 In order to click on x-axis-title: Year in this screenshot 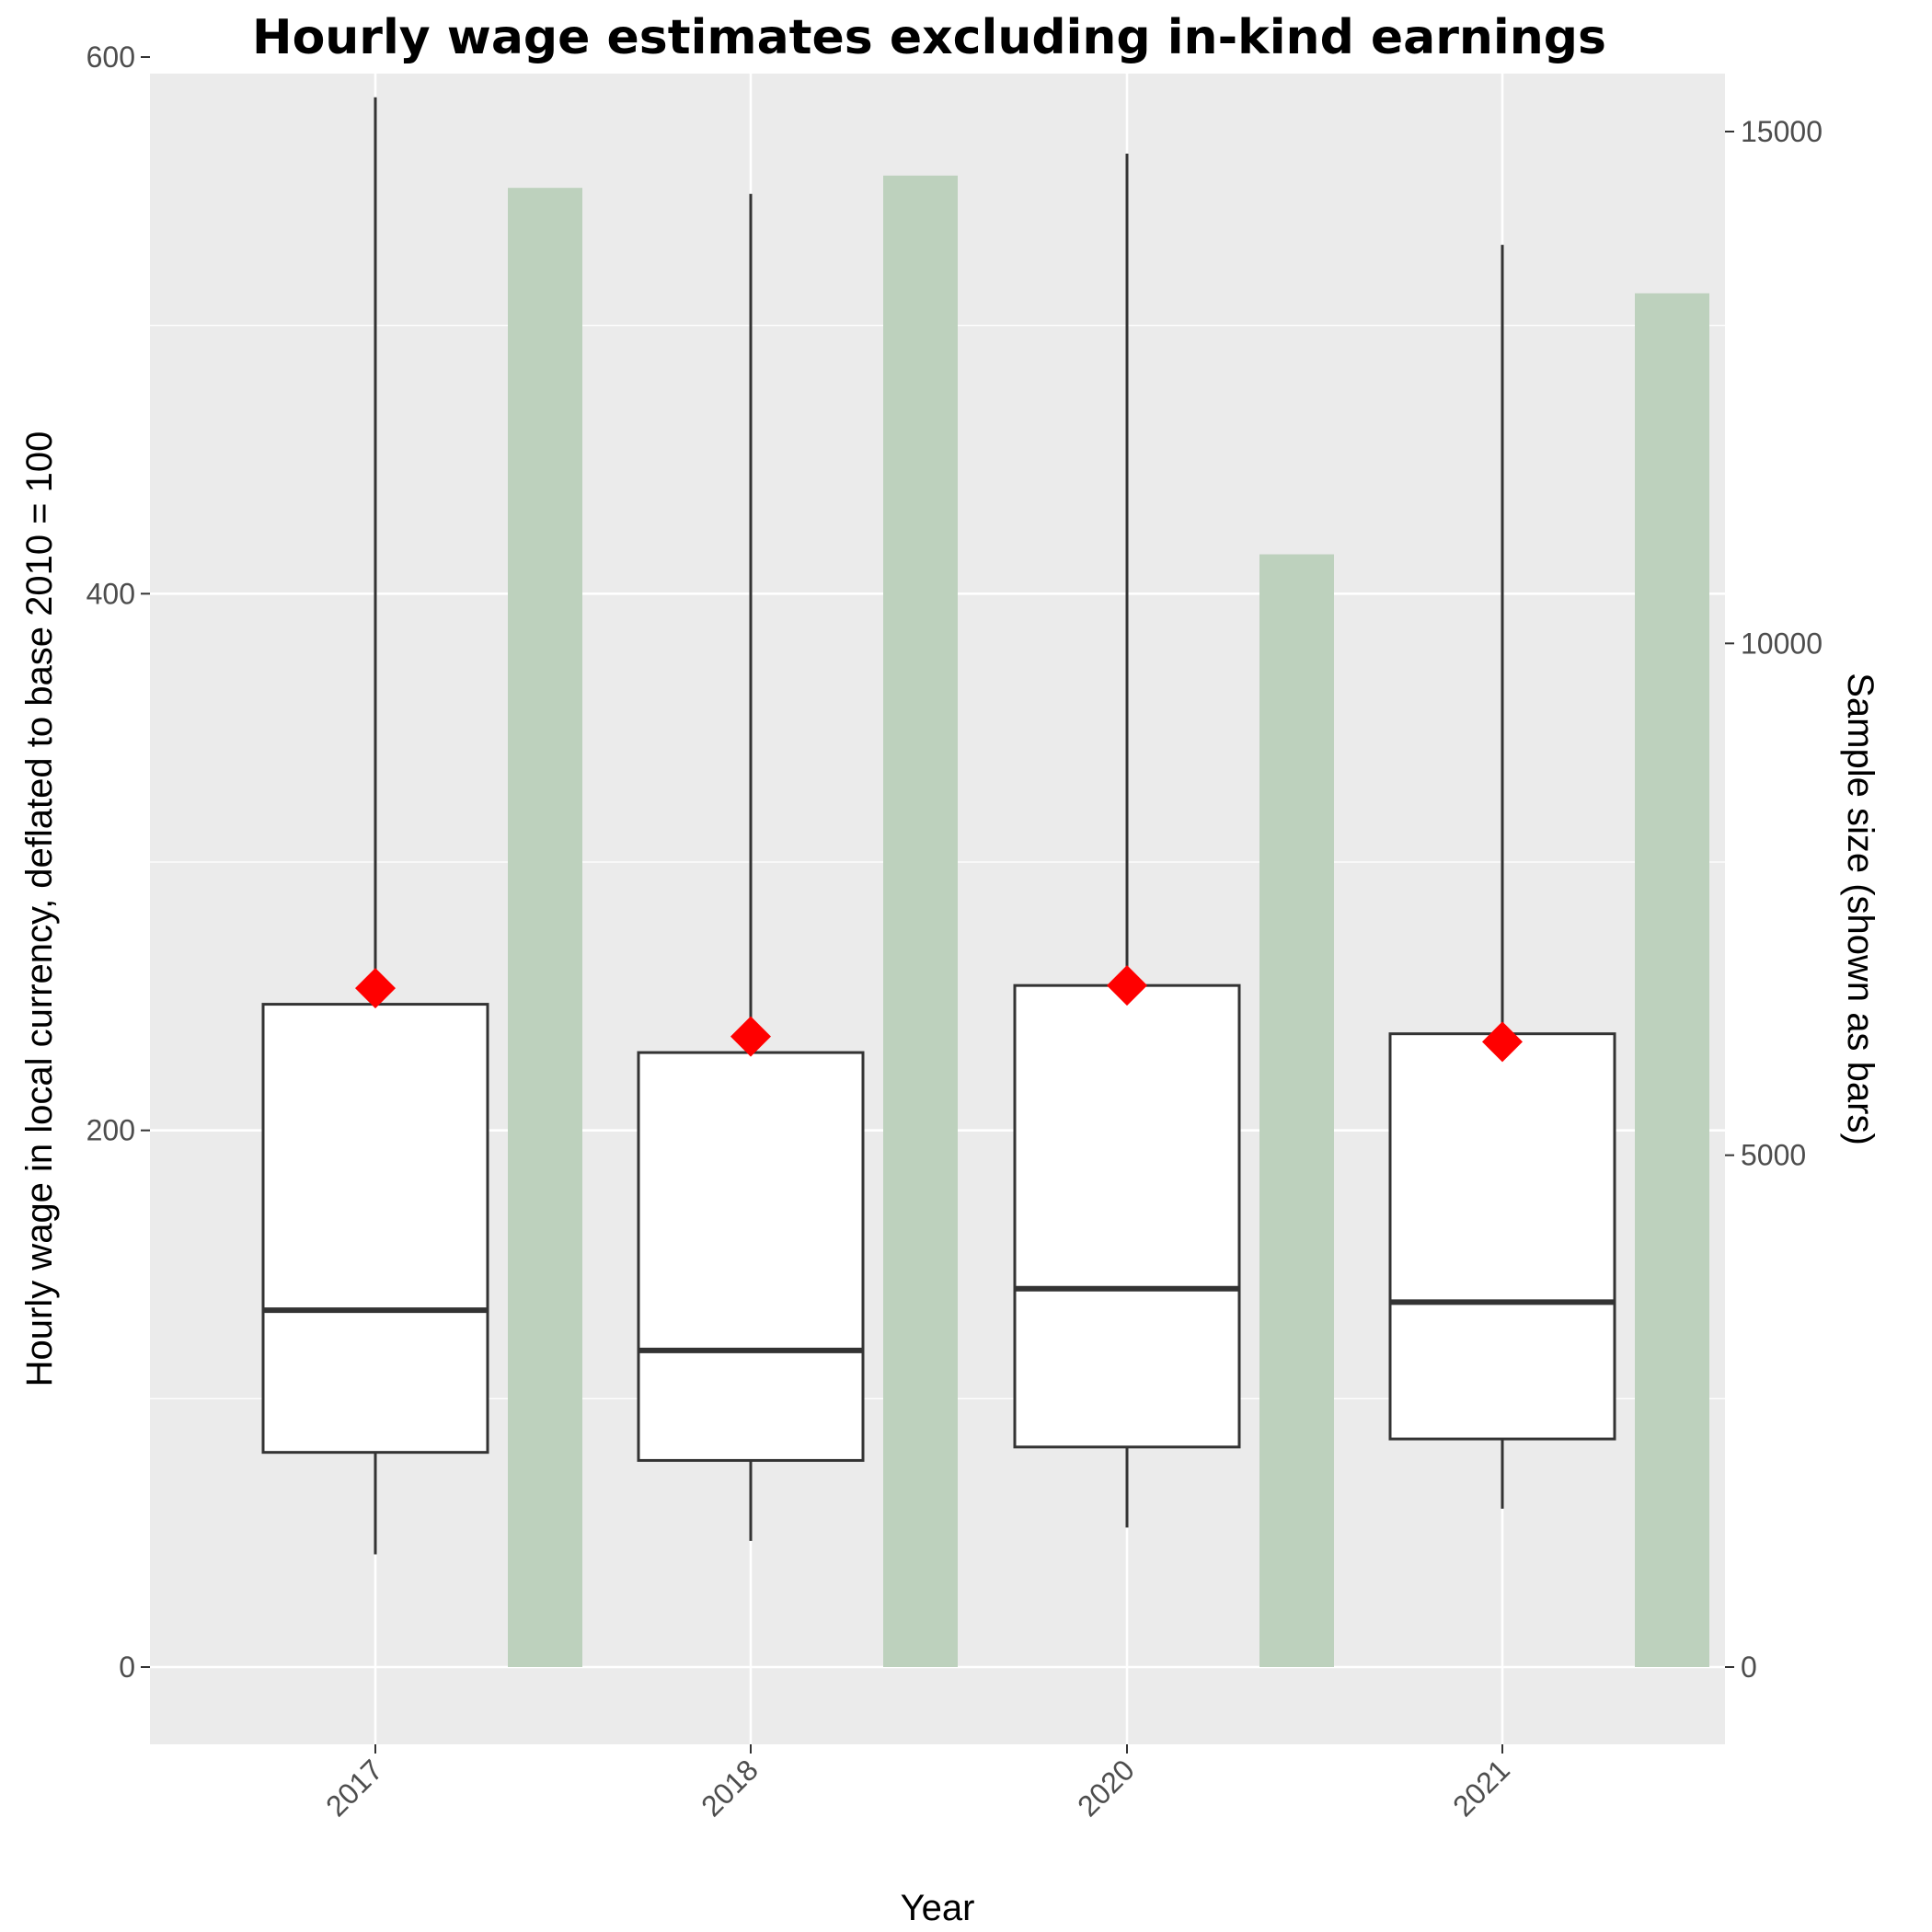, I will do `click(938, 1908)`.